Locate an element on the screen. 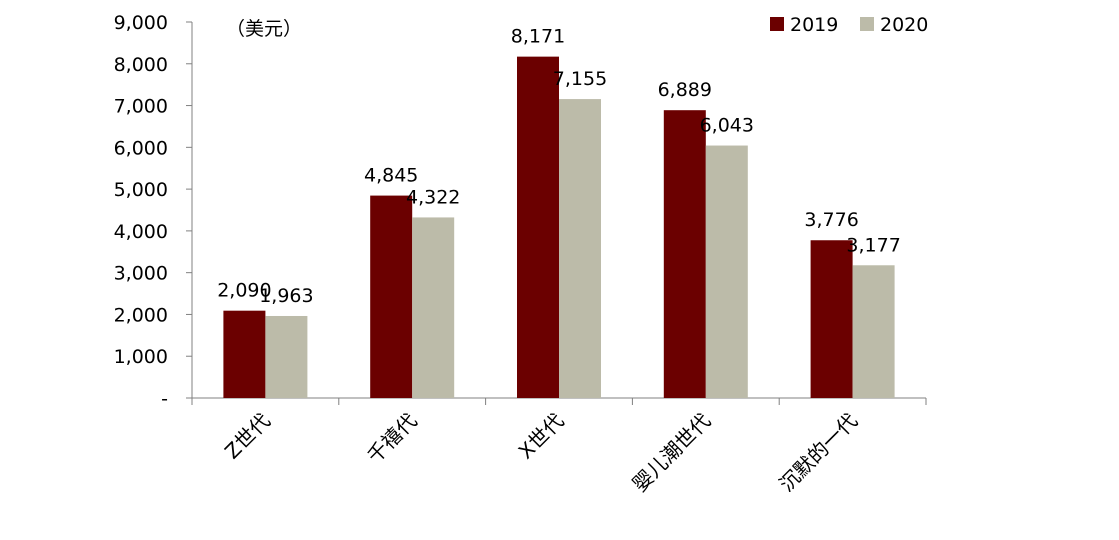 Image resolution: width=1119 pixels, height=540 pixels. unit-label: （美元） is located at coordinates (264, 29).